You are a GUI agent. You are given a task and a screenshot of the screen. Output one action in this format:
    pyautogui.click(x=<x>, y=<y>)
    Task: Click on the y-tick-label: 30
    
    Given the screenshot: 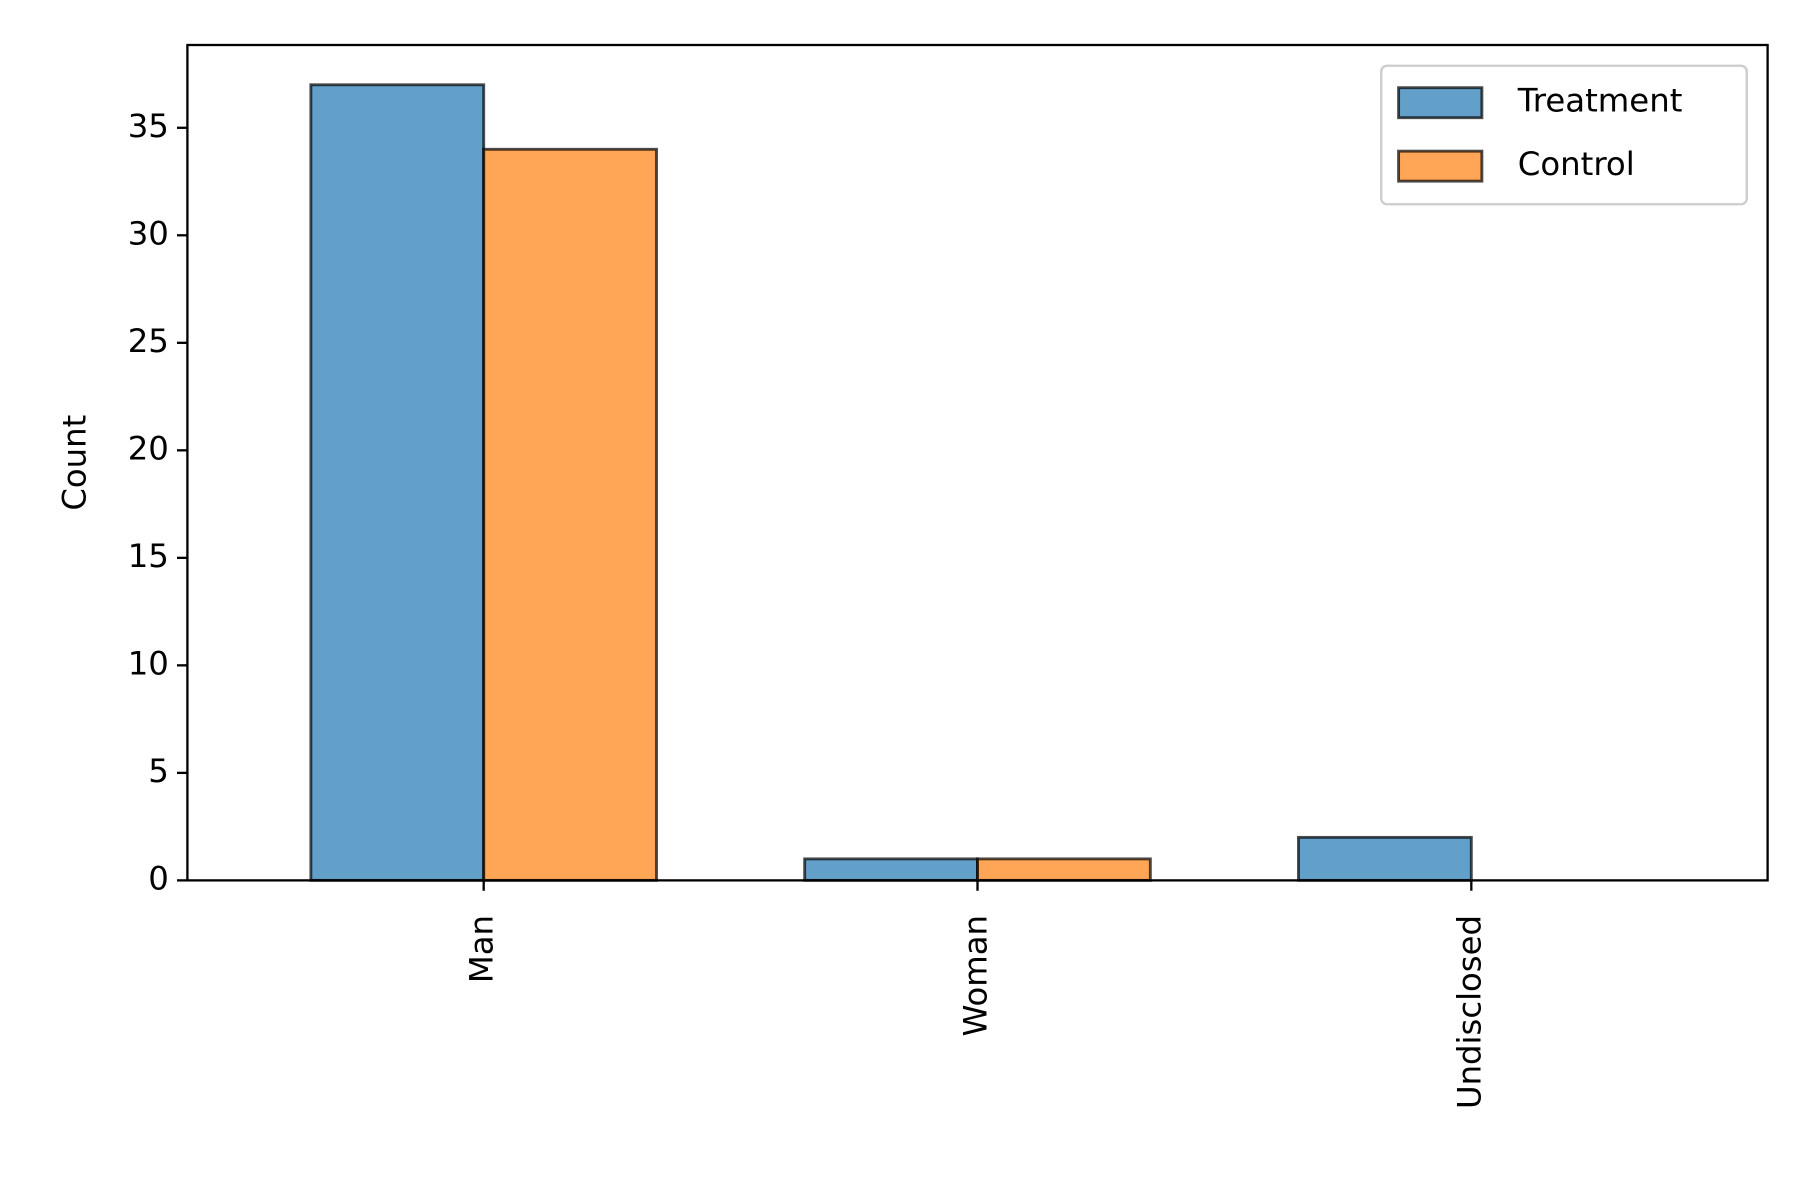 What is the action you would take?
    pyautogui.click(x=148, y=233)
    